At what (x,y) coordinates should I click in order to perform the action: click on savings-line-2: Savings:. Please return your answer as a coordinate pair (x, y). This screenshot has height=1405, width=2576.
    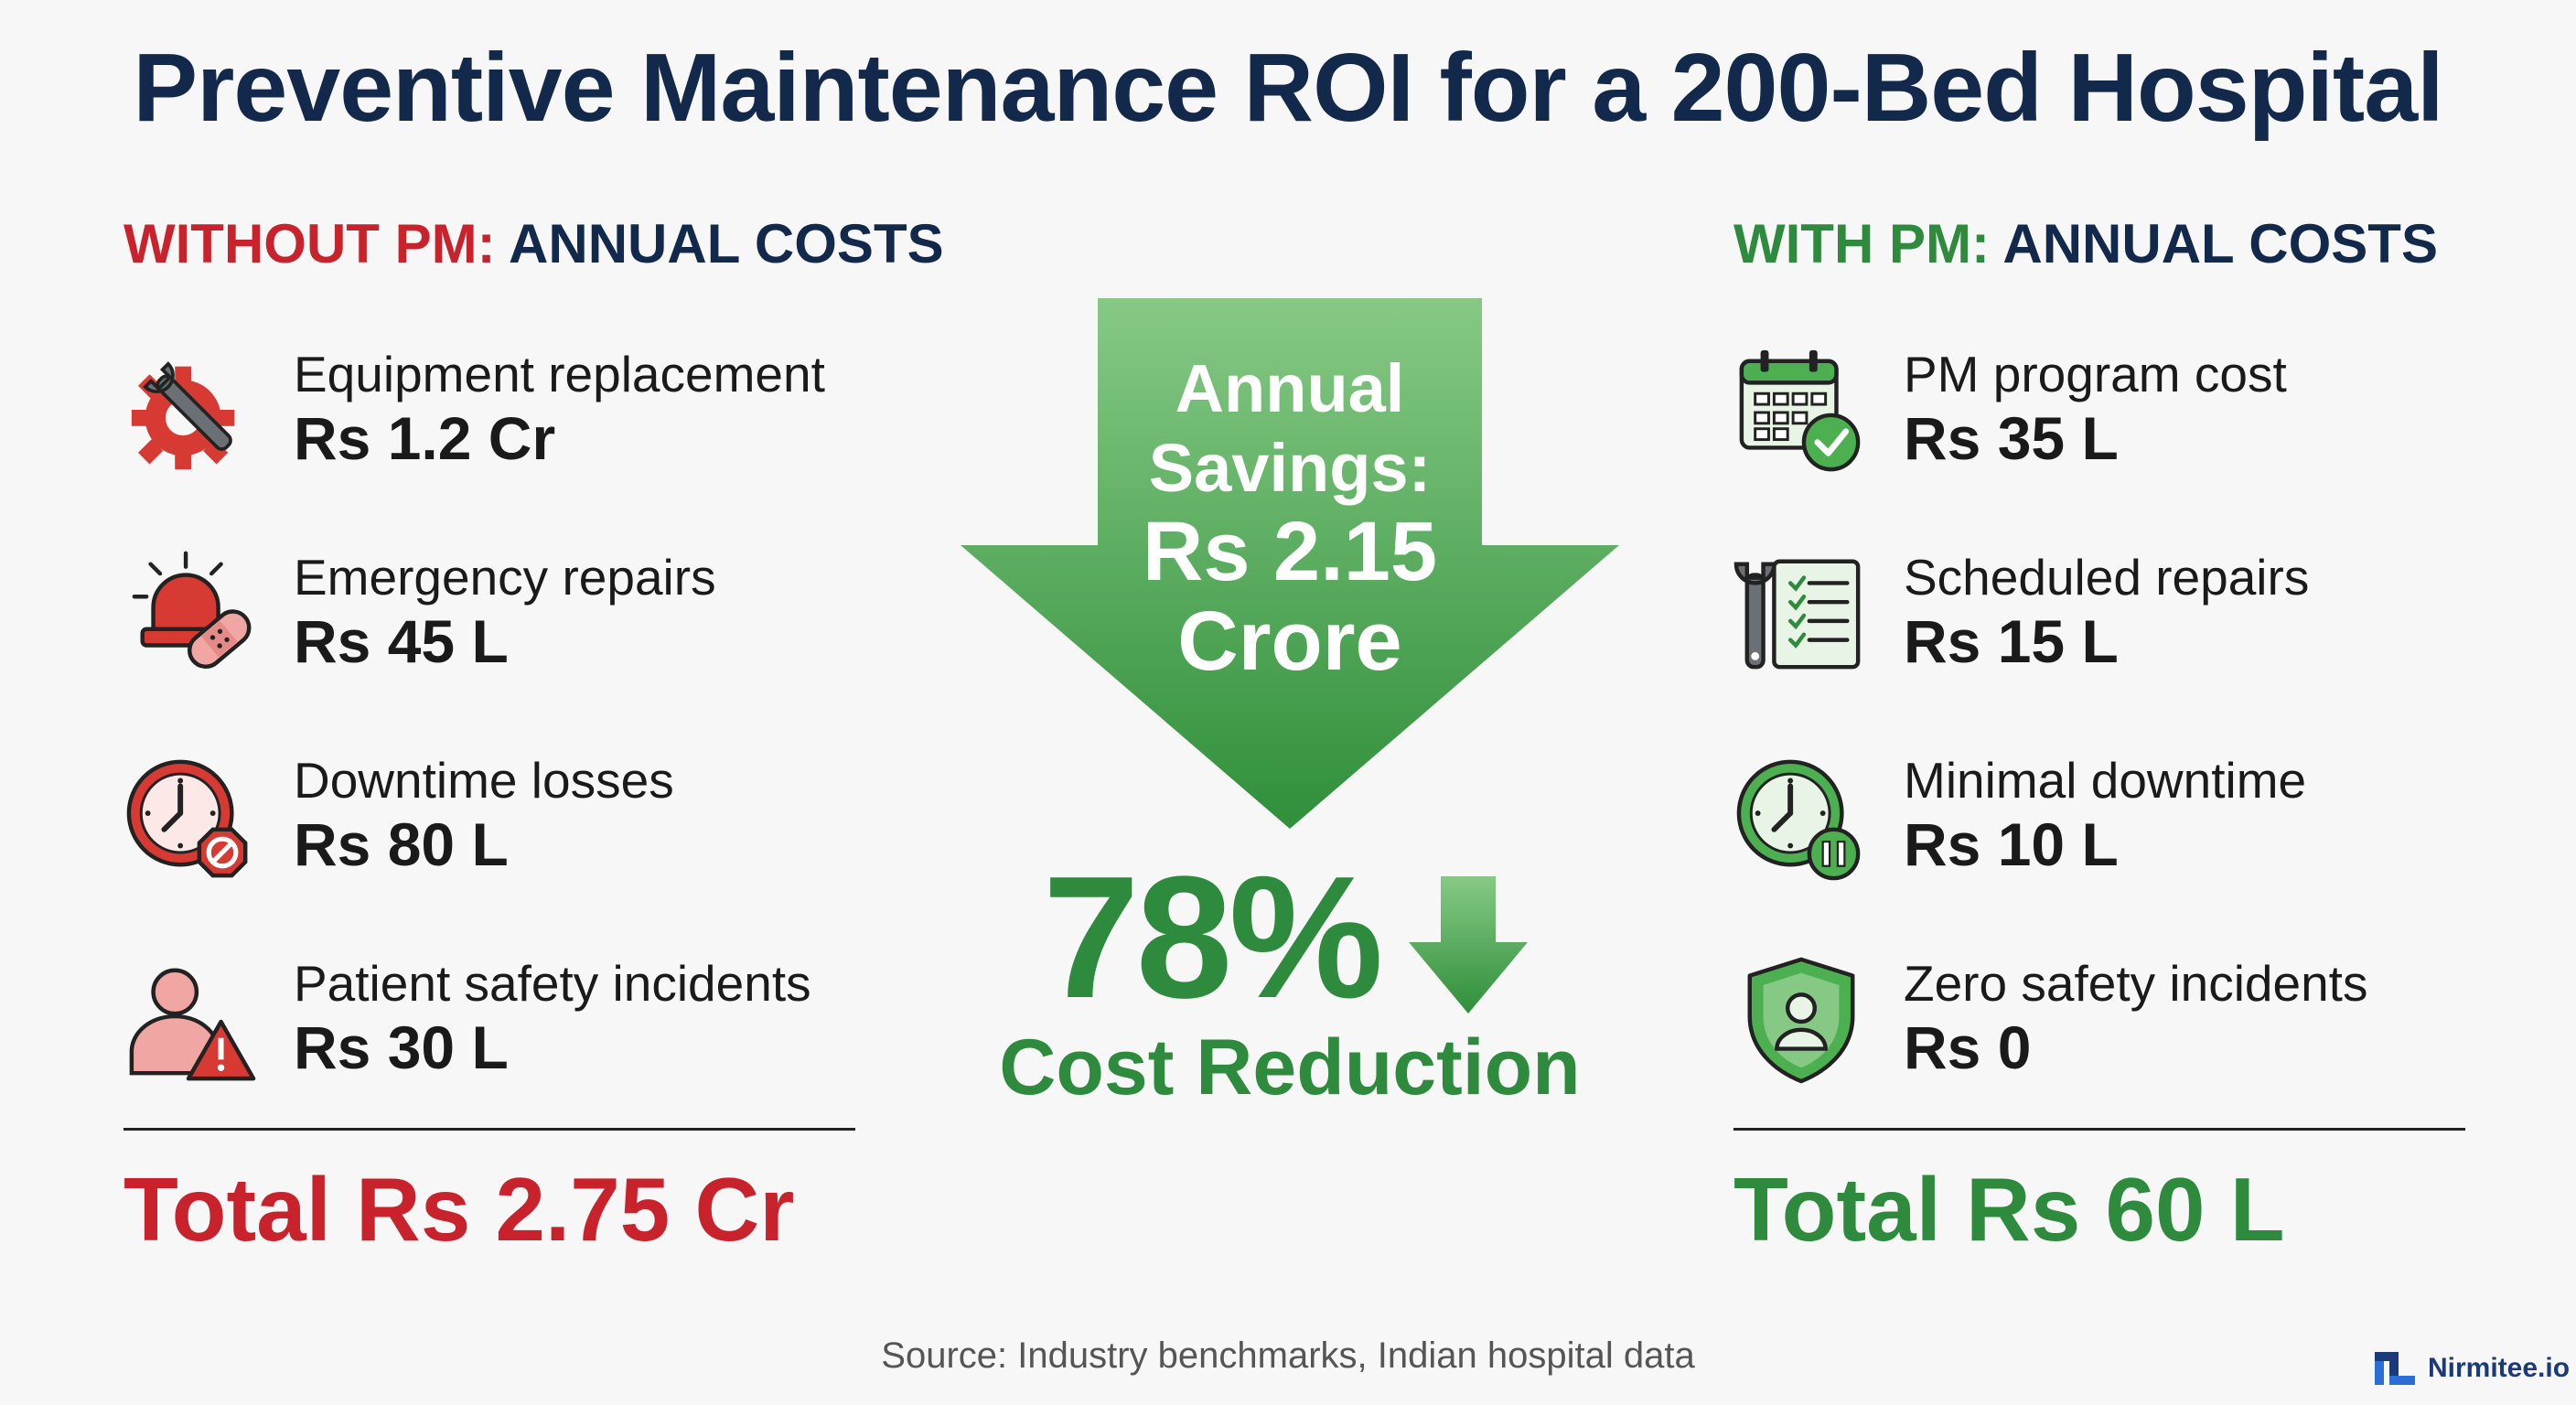
    Looking at the image, I should click on (1290, 467).